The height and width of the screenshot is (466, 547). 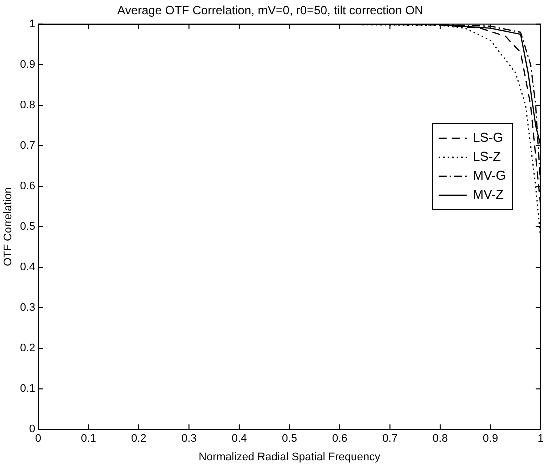 What do you see at coordinates (541, 439) in the screenshot?
I see `x-tick-label: 1` at bounding box center [541, 439].